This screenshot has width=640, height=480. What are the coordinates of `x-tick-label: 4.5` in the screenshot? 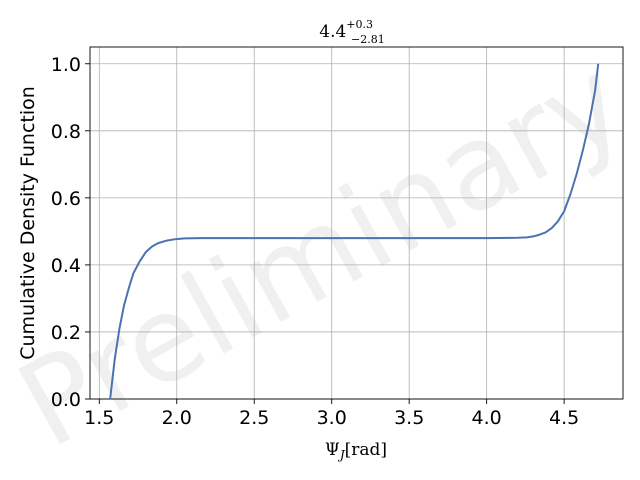 It's located at (564, 418).